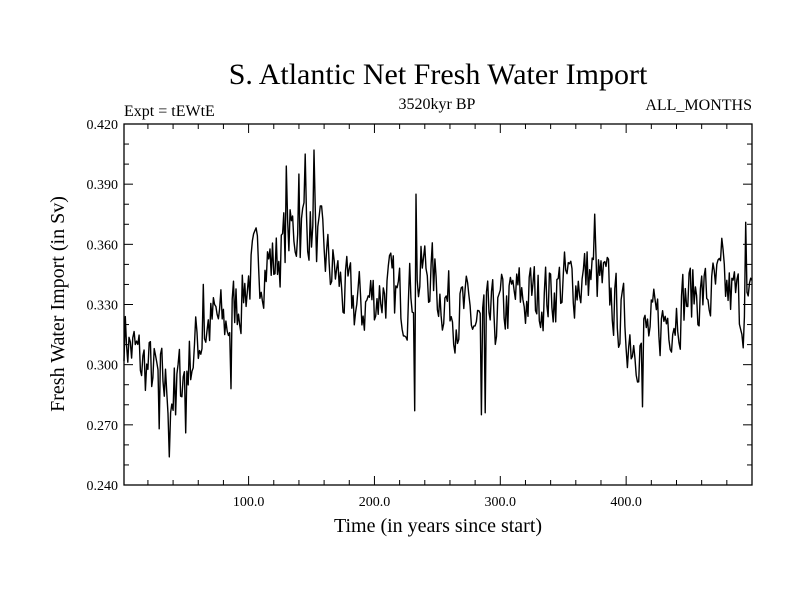 The height and width of the screenshot is (600, 800). Describe the element at coordinates (103, 125) in the screenshot. I see `y-tick-label: 0.420` at that location.